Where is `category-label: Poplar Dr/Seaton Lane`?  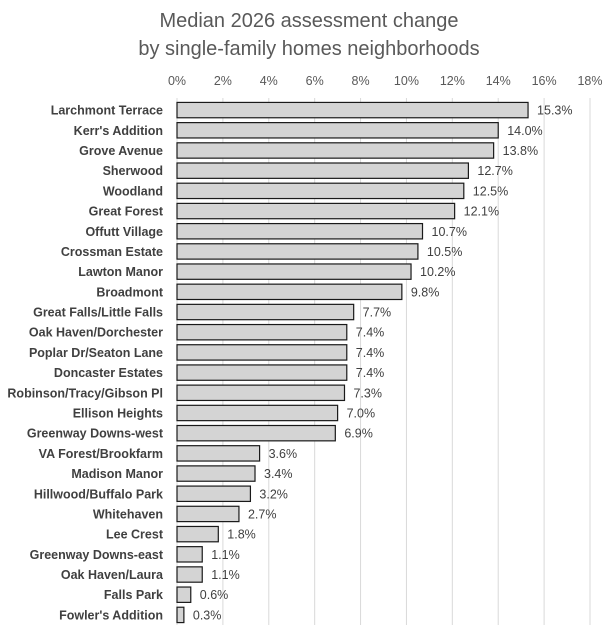
category-label: Poplar Dr/Seaton Lane is located at coordinates (96, 353).